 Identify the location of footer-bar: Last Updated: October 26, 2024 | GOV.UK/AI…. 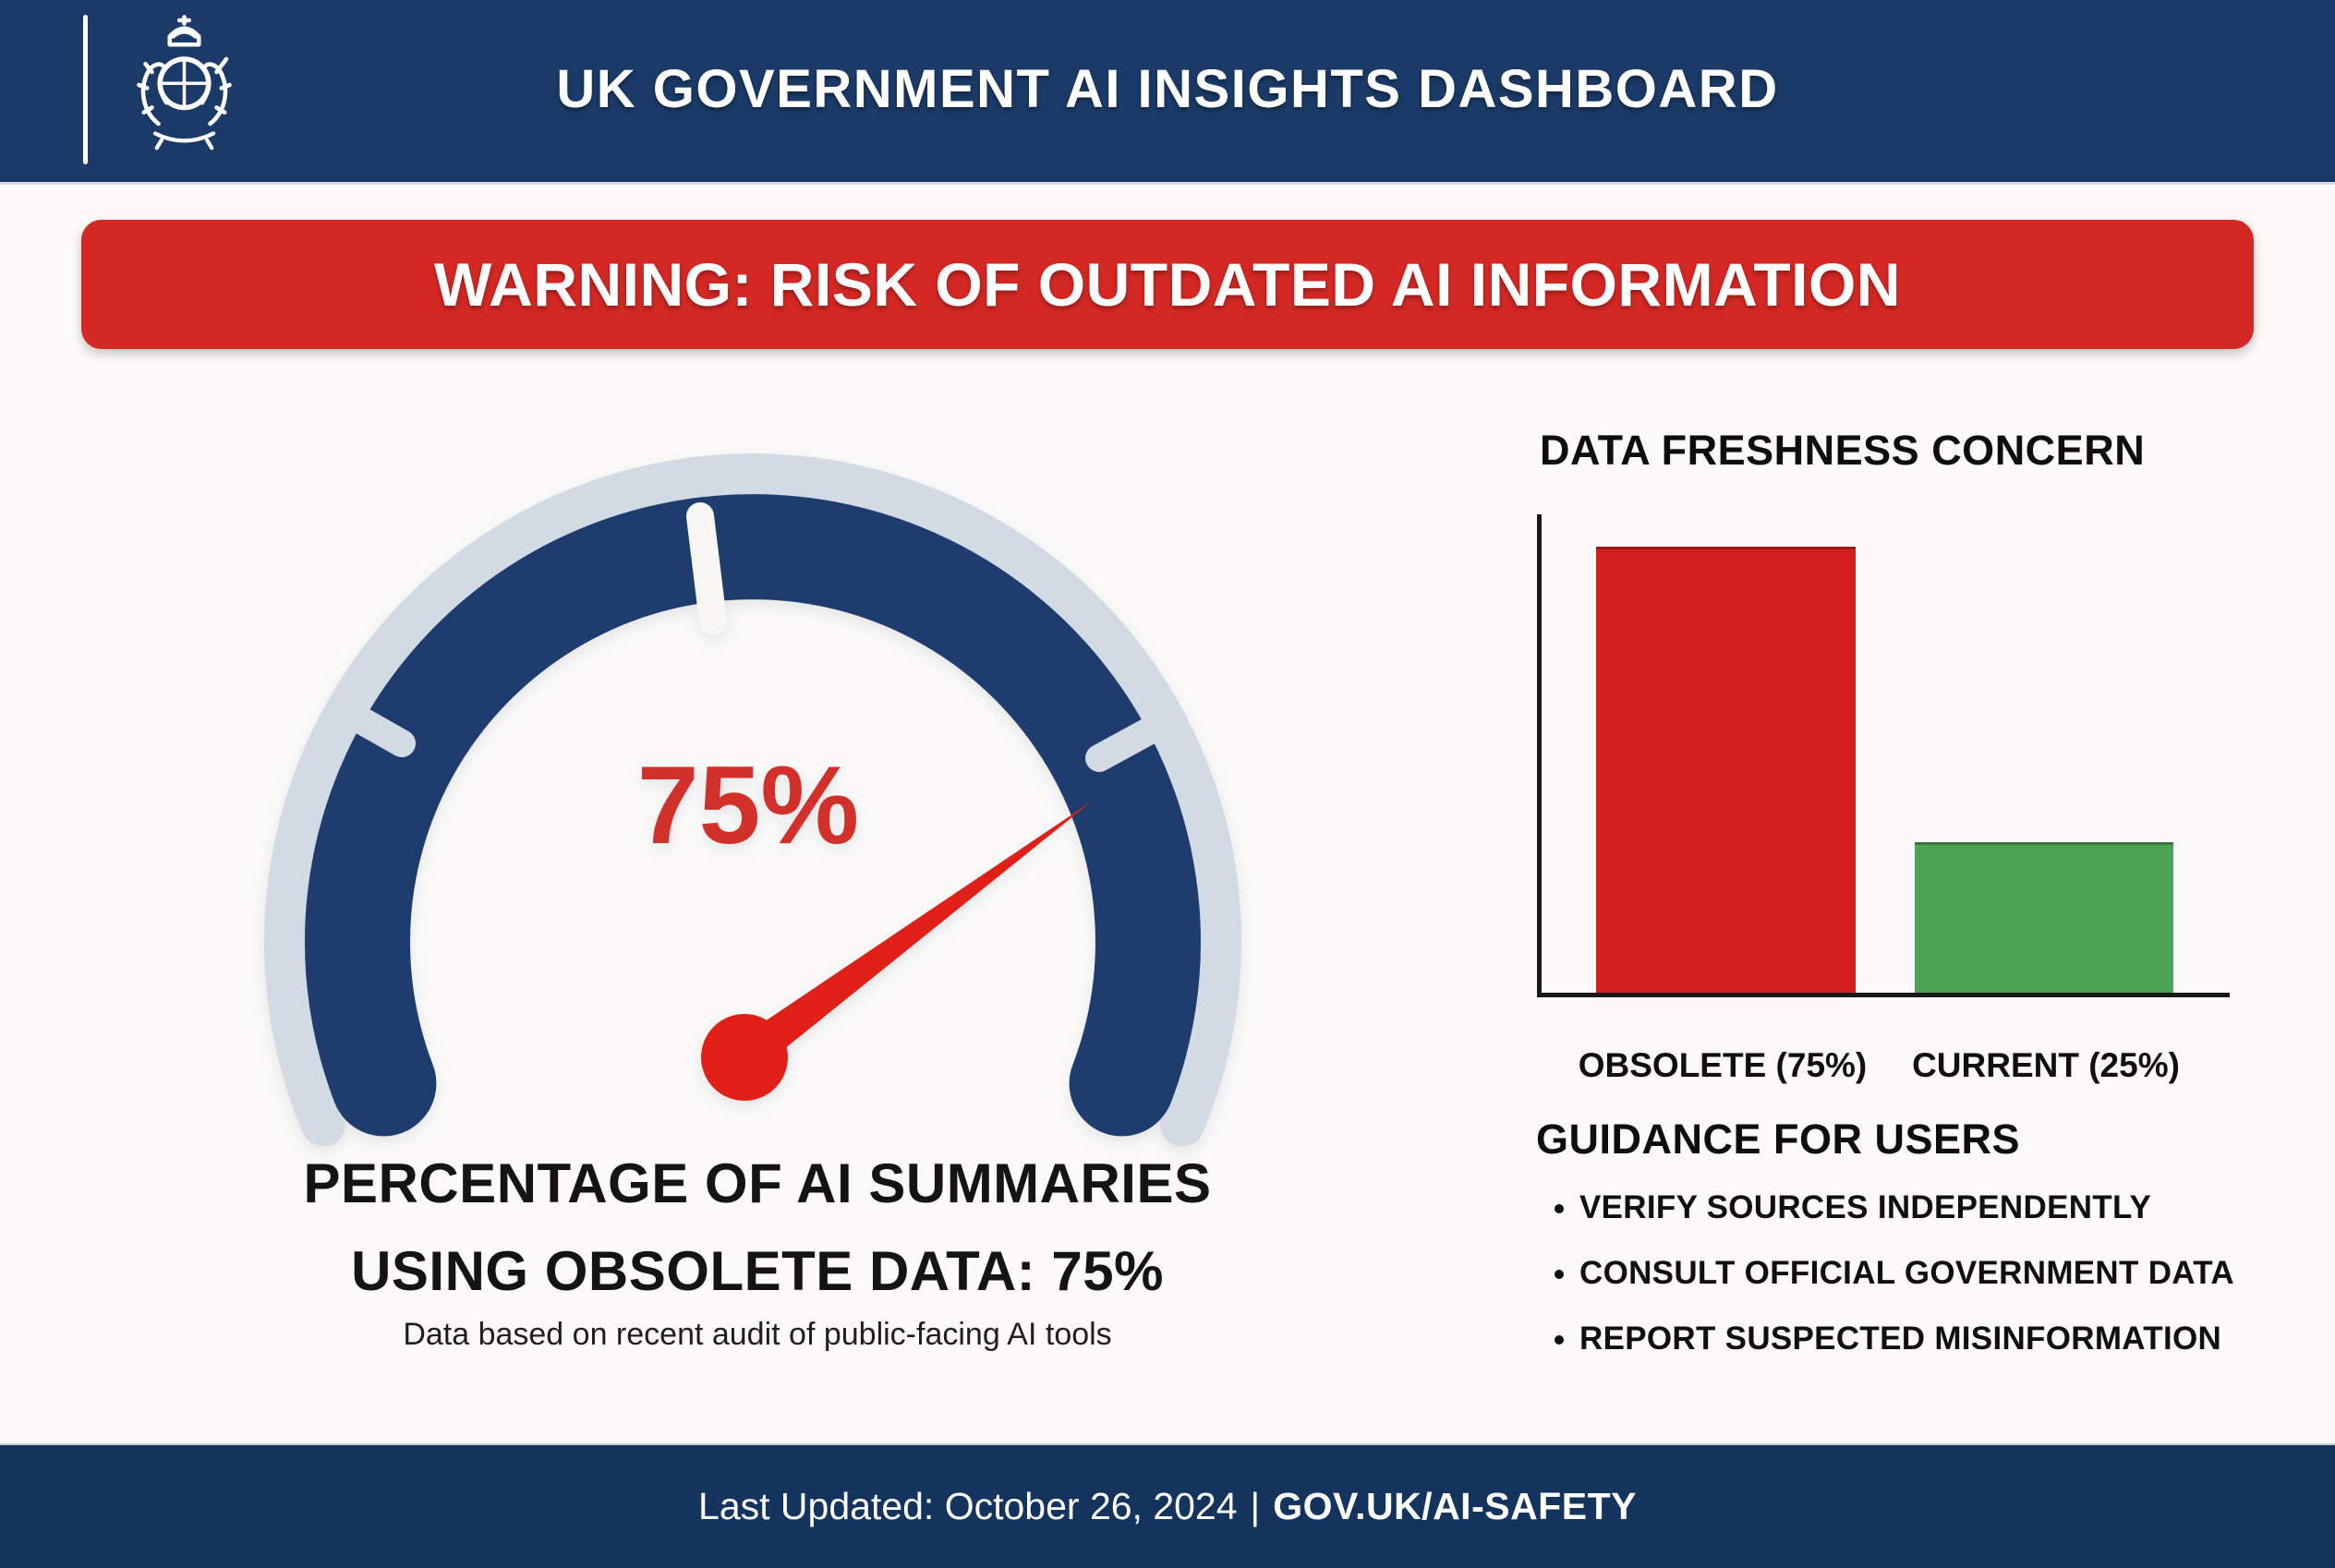
(1167, 1505).